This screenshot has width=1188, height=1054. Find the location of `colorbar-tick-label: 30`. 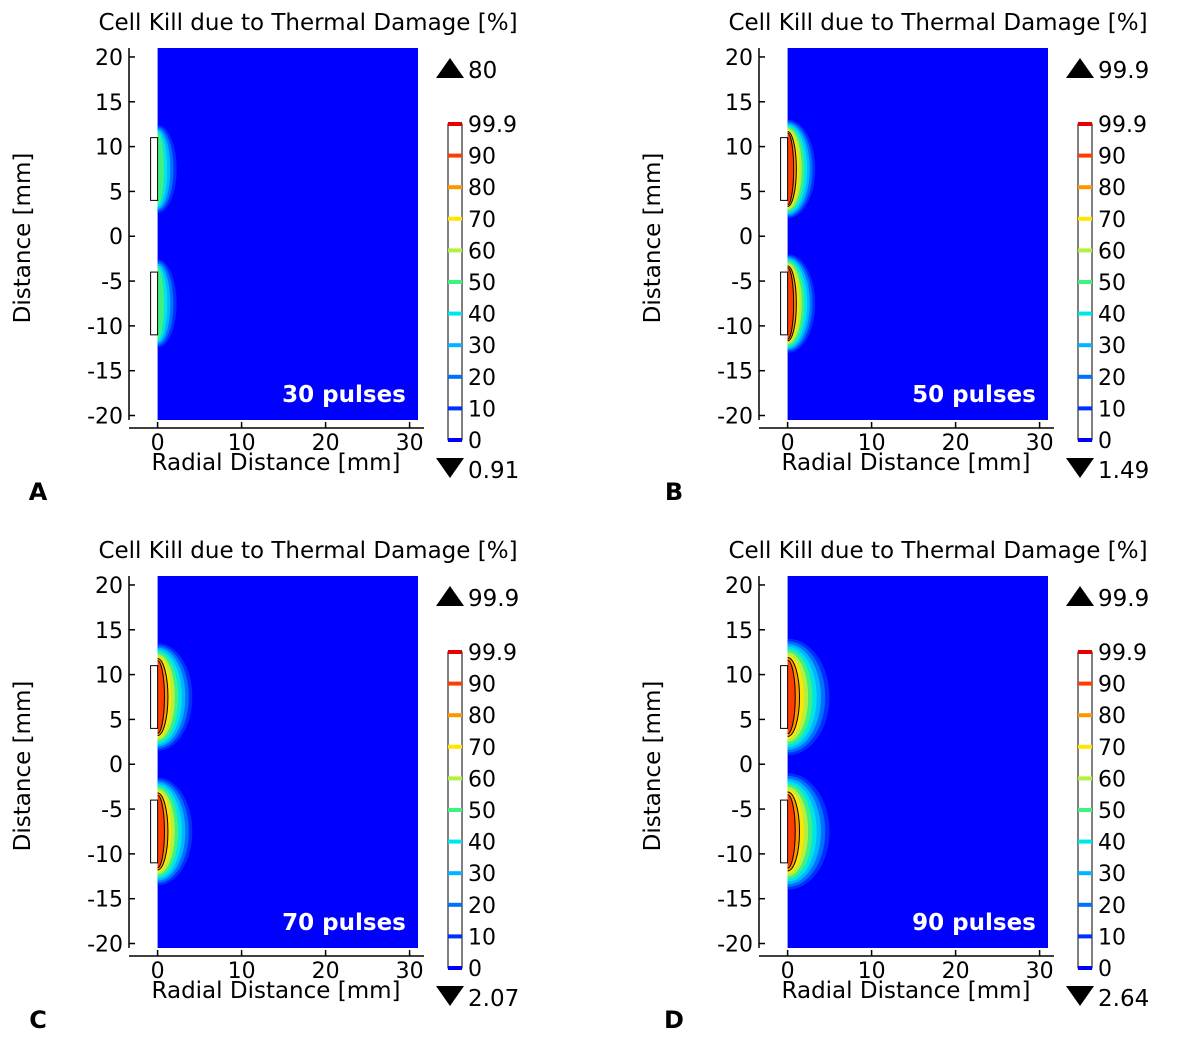

colorbar-tick-label: 30 is located at coordinates (482, 346).